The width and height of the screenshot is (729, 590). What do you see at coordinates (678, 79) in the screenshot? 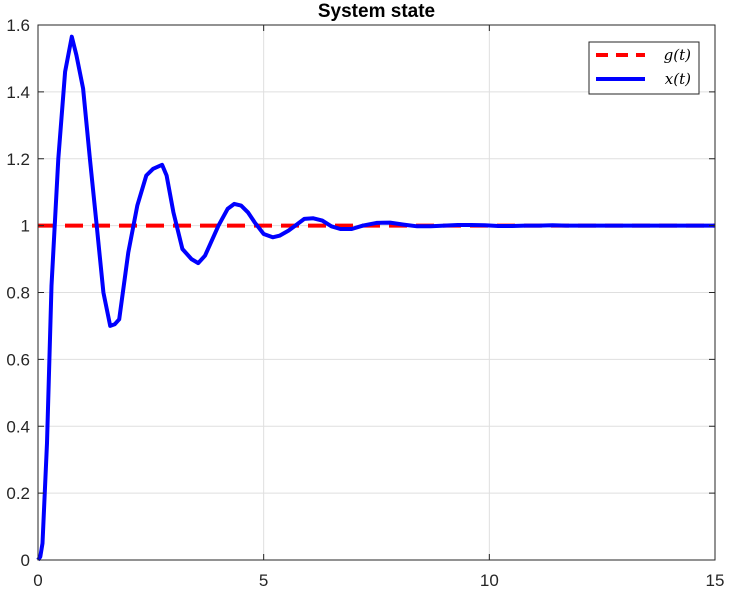
I see `legend-label-x: x(t)` at bounding box center [678, 79].